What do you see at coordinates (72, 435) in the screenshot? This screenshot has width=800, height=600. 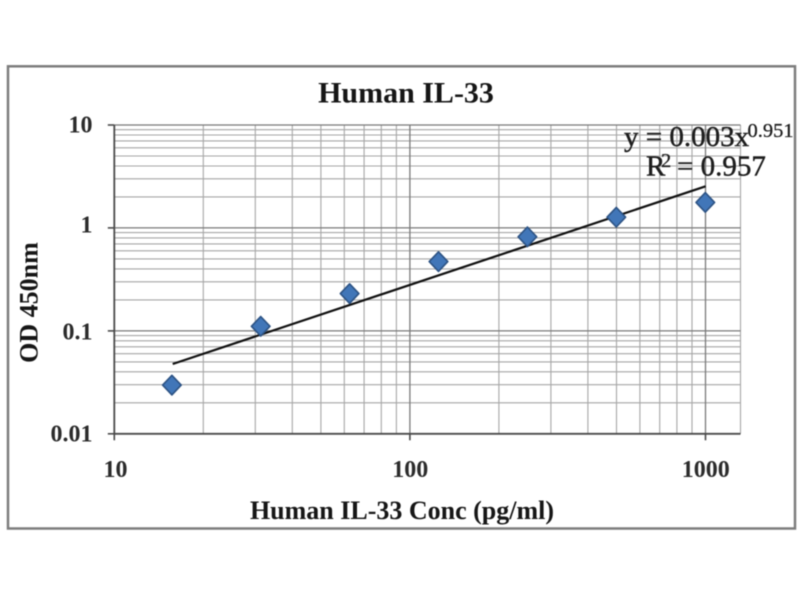 I see `svg-text: 0.01` at bounding box center [72, 435].